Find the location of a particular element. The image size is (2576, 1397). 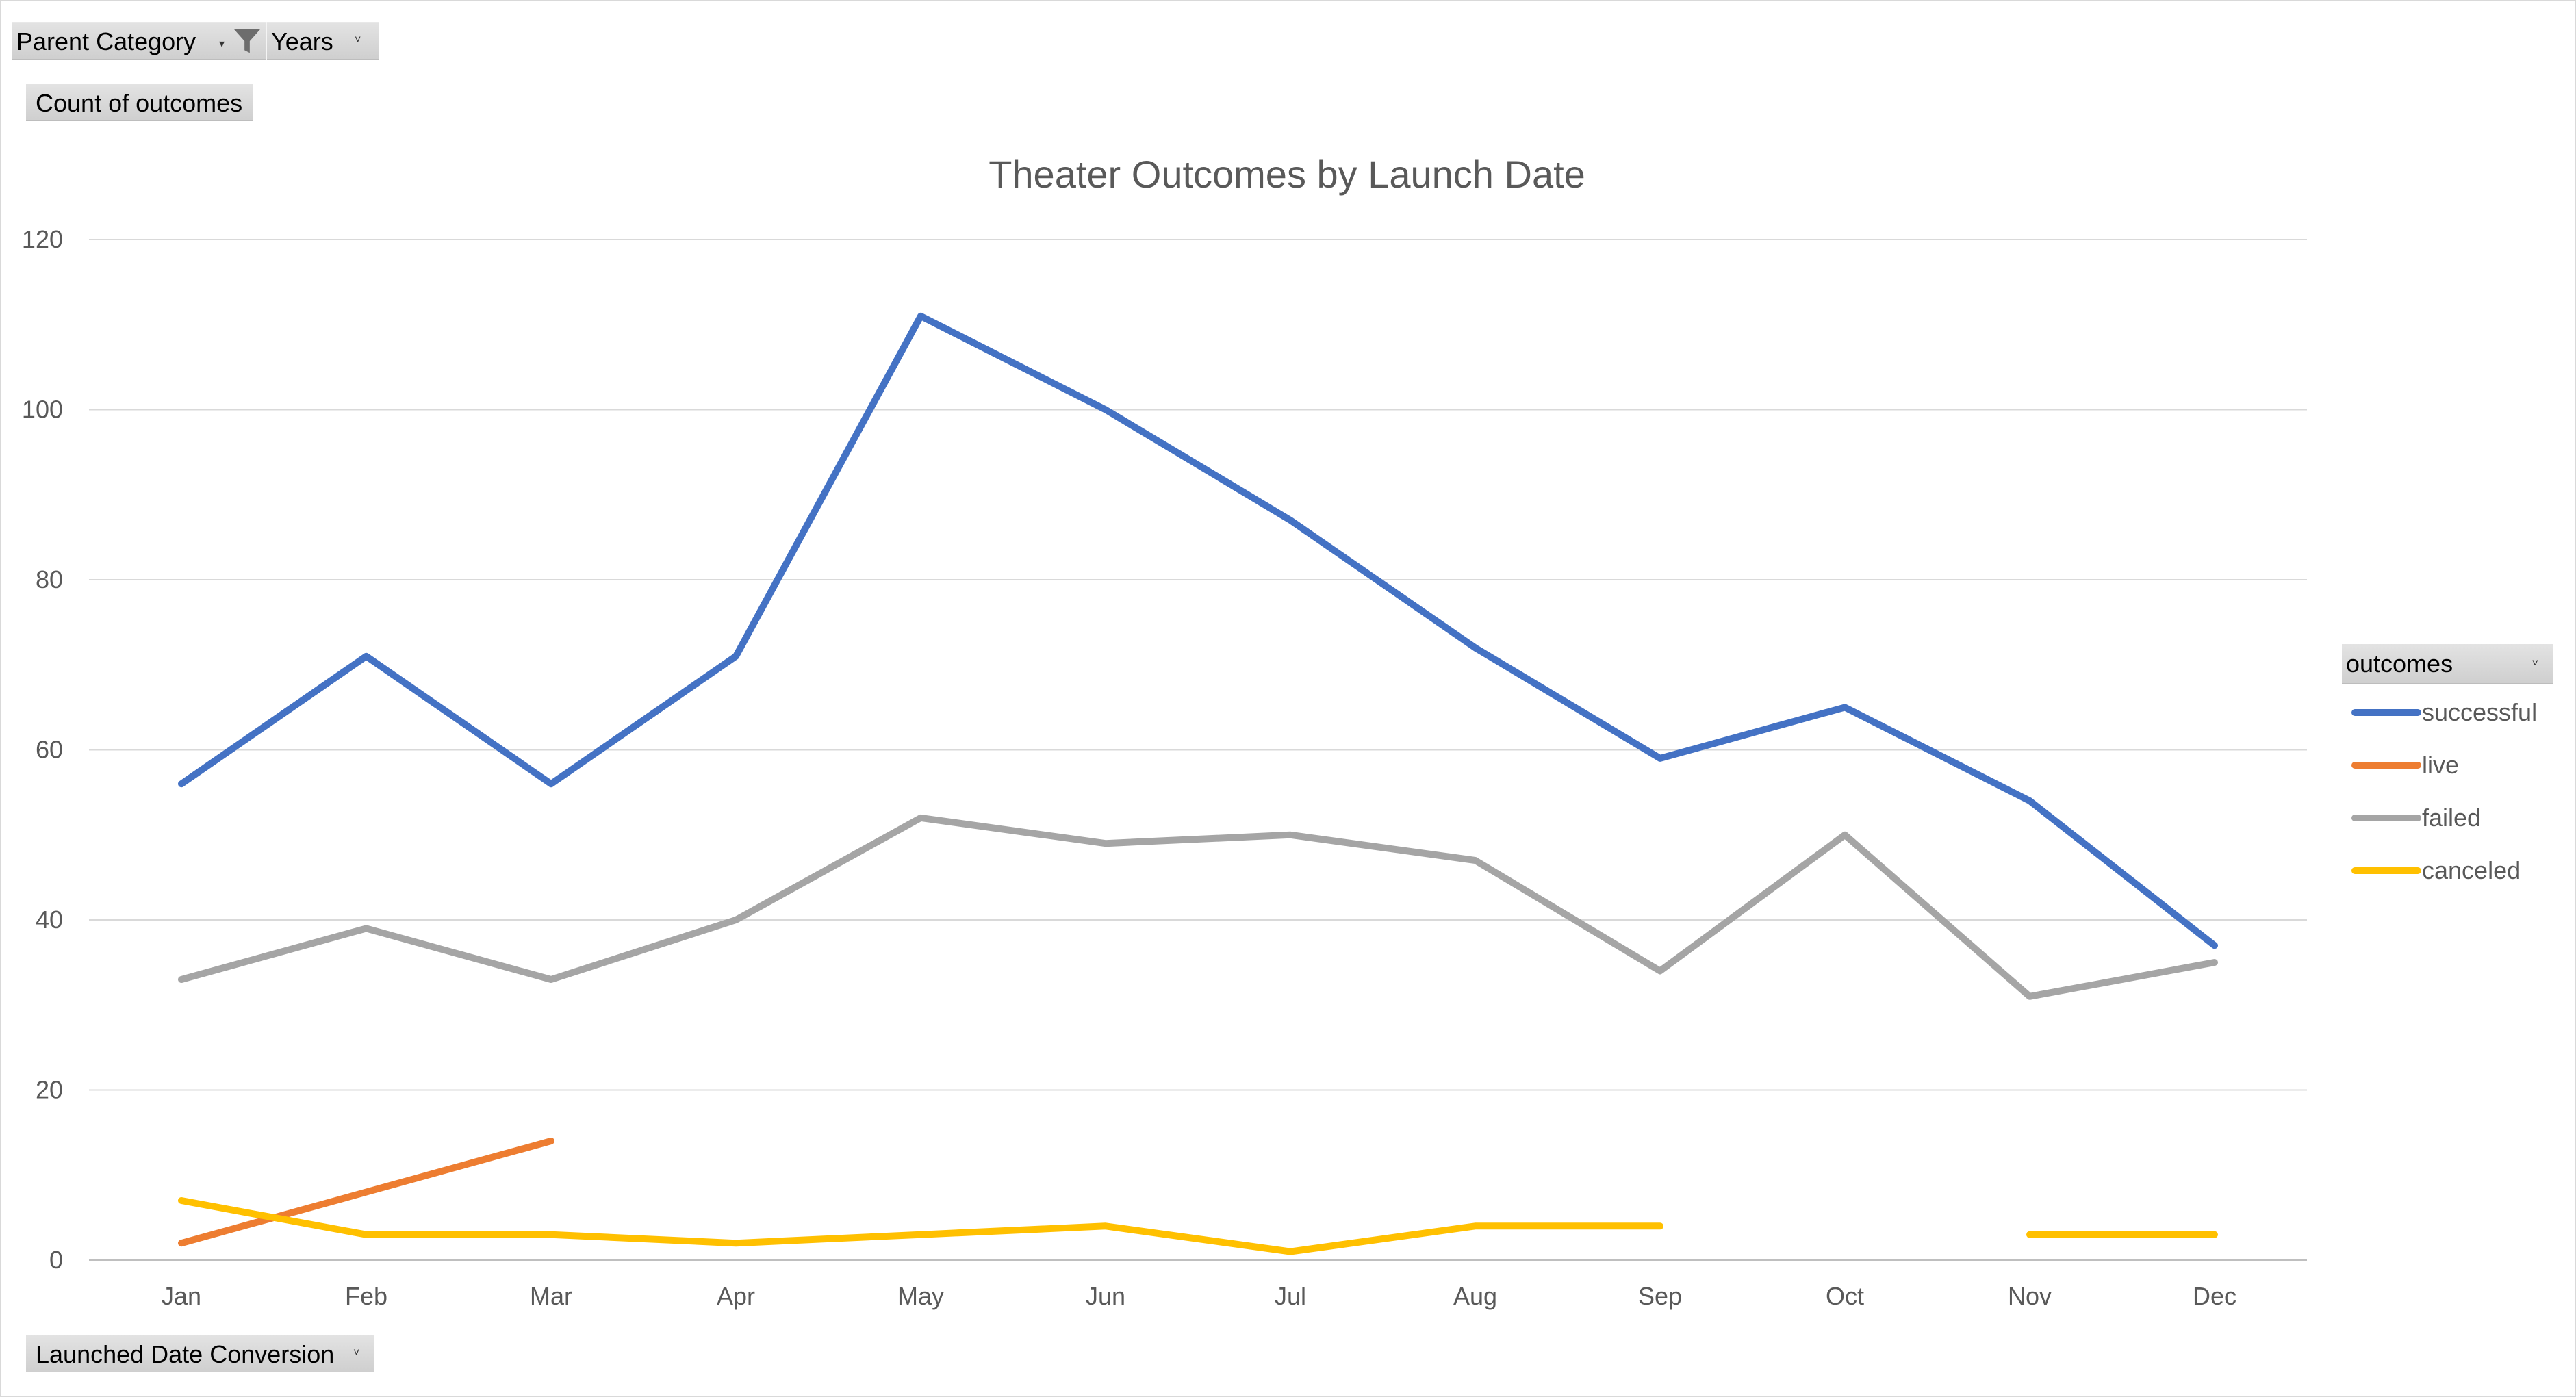

x-tick-label: Jan is located at coordinates (181, 1296).